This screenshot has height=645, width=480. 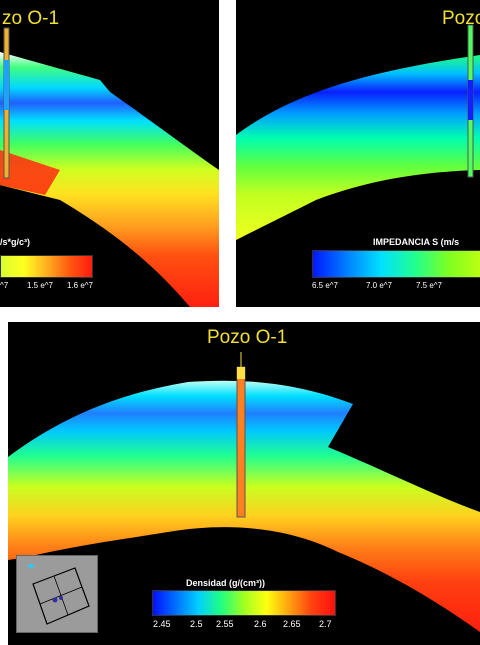 What do you see at coordinates (247, 337) in the screenshot?
I see `well-label-bottom: Pozo O-1` at bounding box center [247, 337].